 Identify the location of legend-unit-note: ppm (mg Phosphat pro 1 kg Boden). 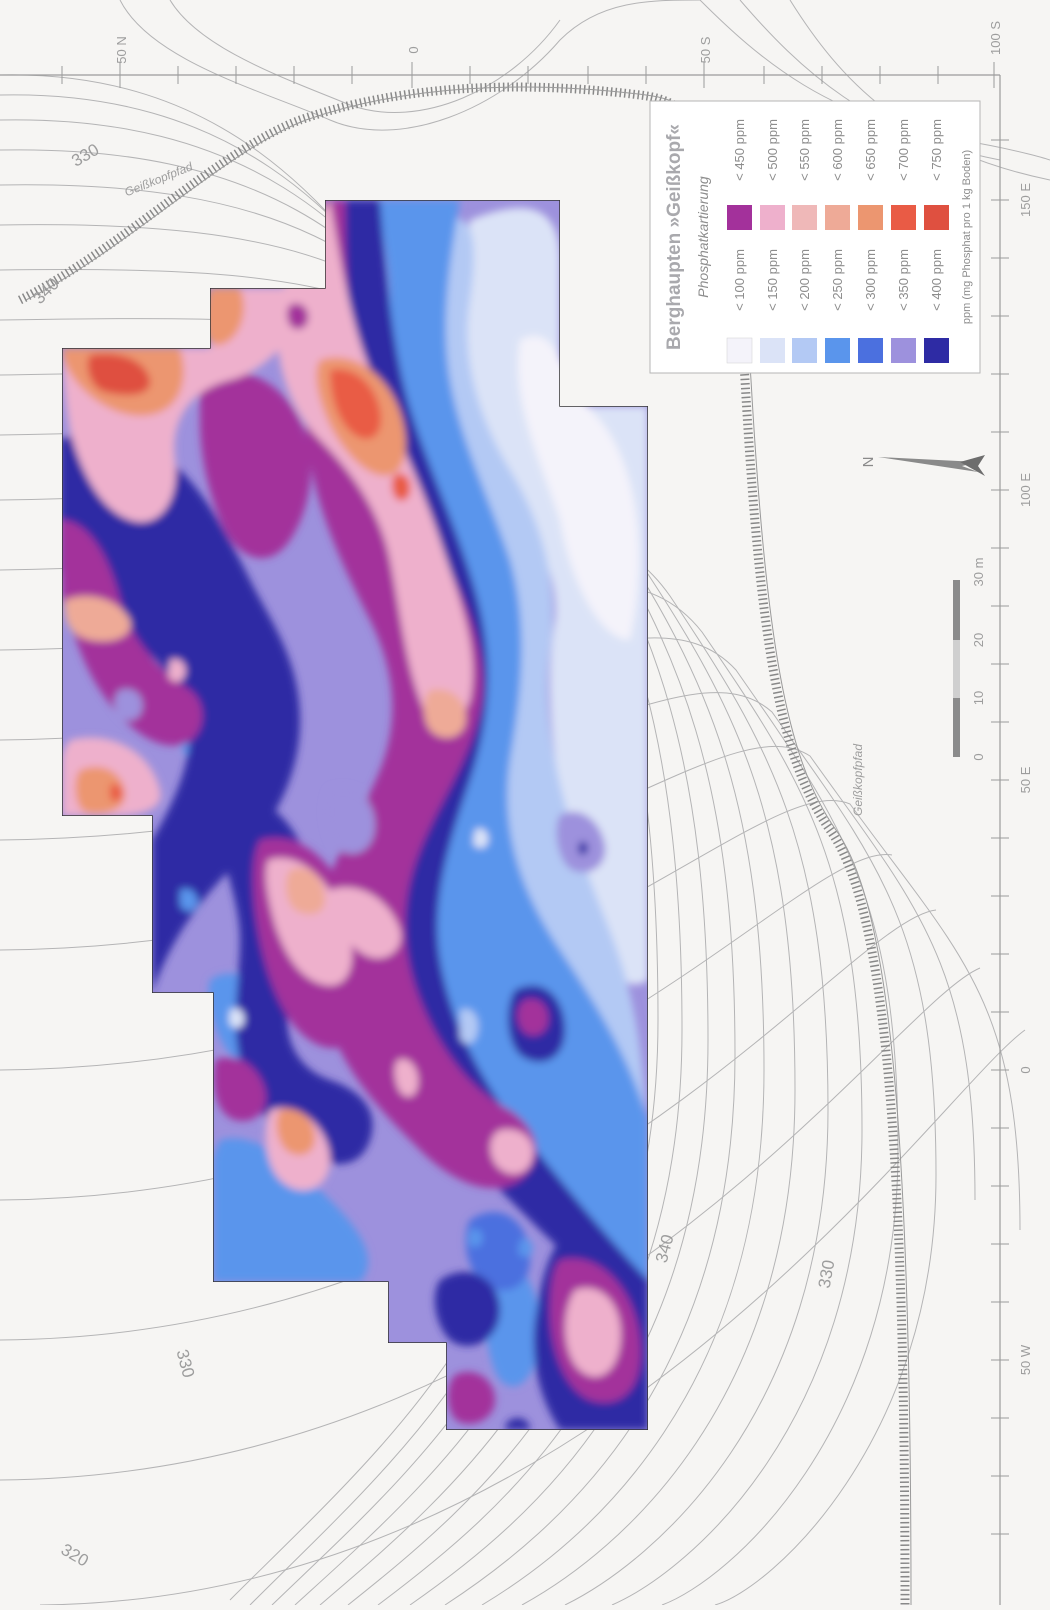
(967, 237).